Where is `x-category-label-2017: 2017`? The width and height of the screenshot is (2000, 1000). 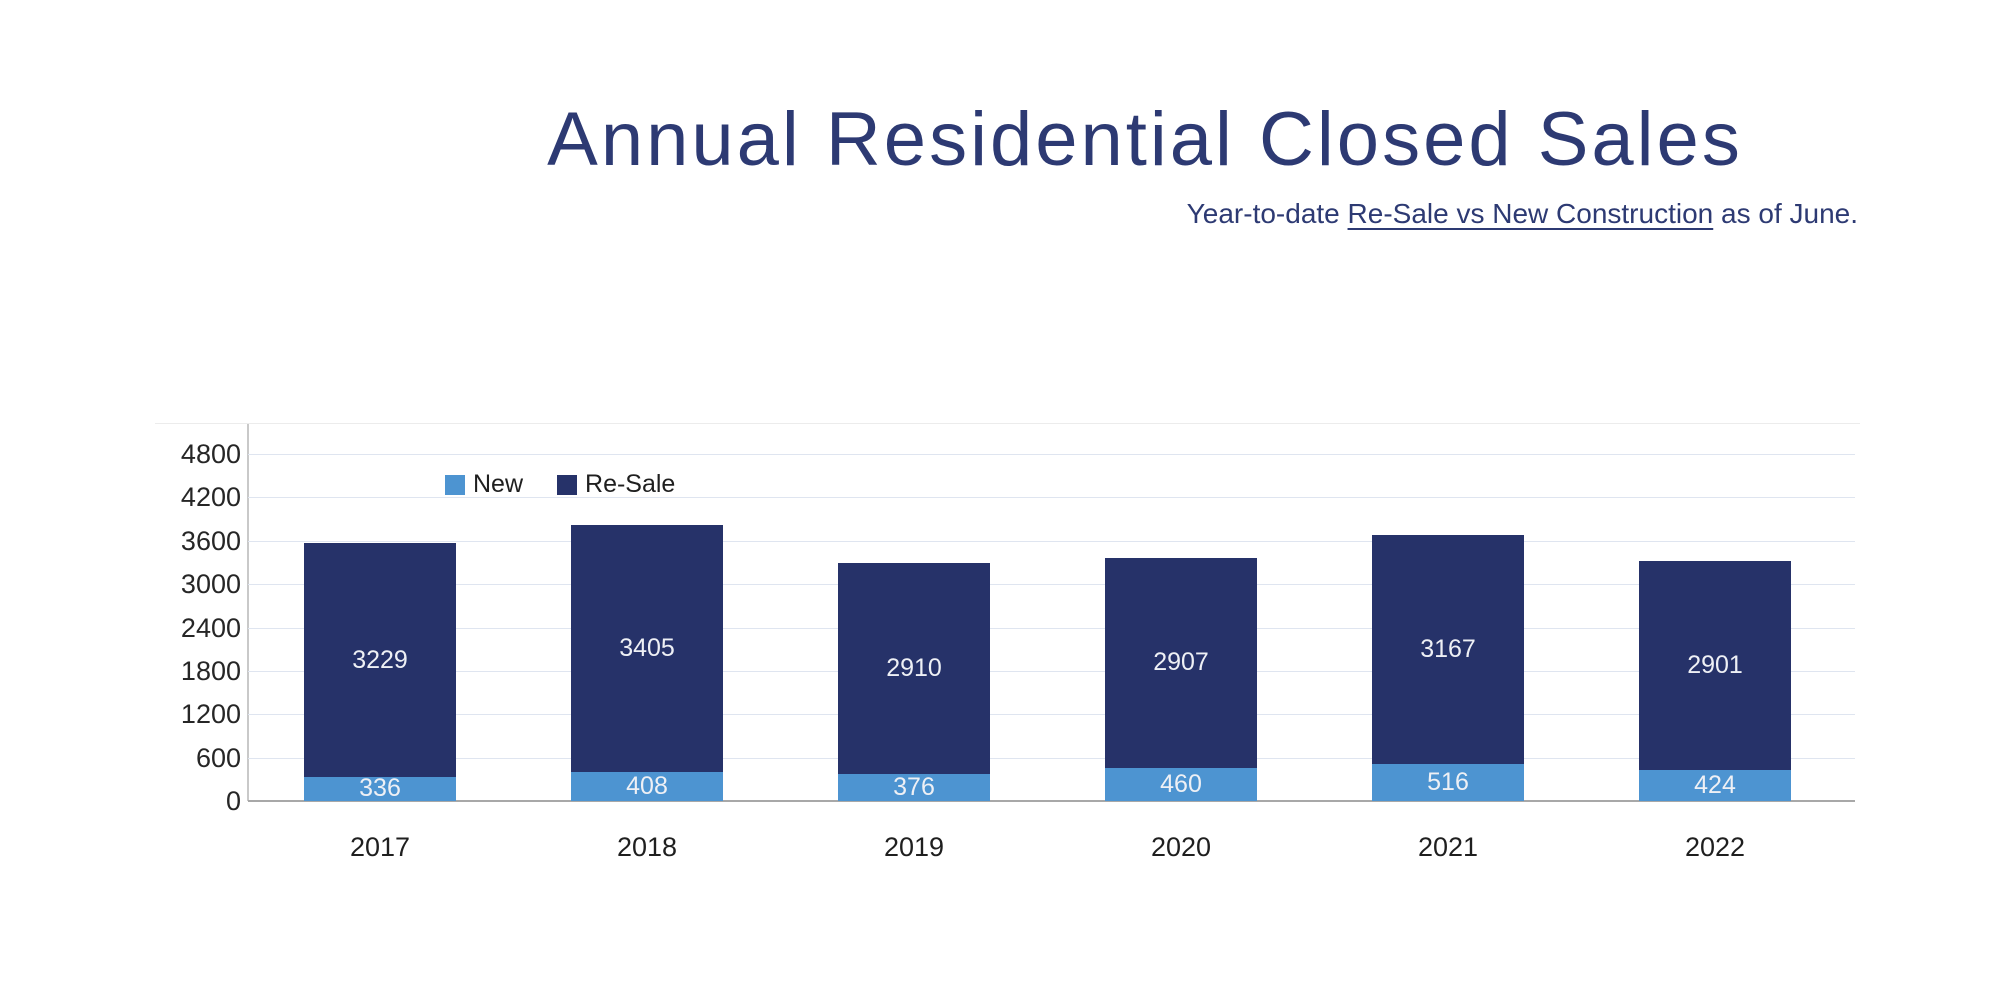 x-category-label-2017: 2017 is located at coordinates (380, 847).